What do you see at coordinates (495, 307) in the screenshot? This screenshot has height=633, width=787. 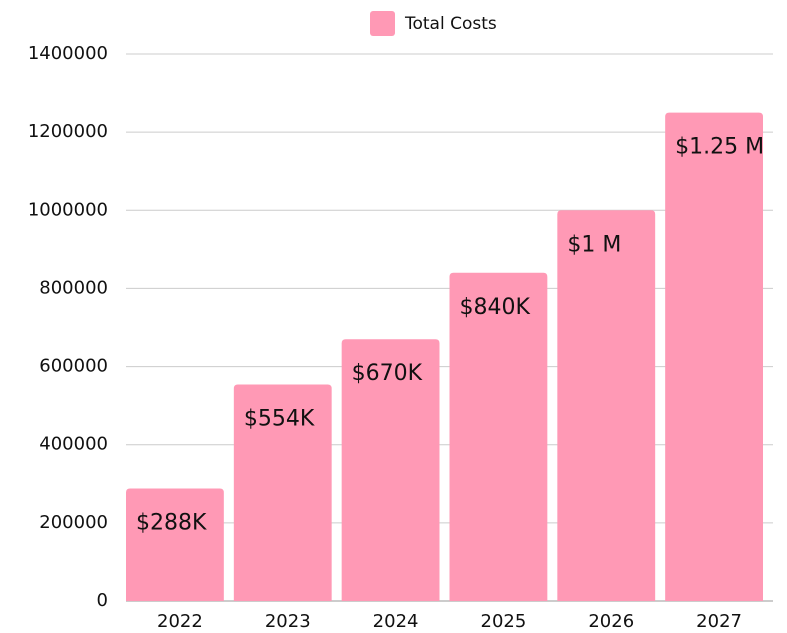 I see `value-label: $840K` at bounding box center [495, 307].